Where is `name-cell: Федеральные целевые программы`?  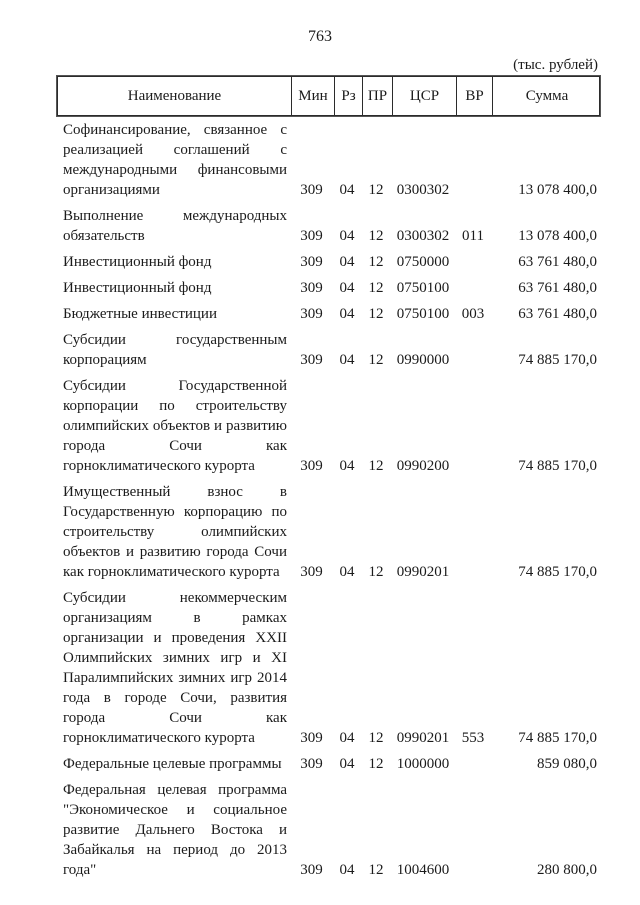
name-cell: Федеральные целевые программы is located at coordinates (172, 764).